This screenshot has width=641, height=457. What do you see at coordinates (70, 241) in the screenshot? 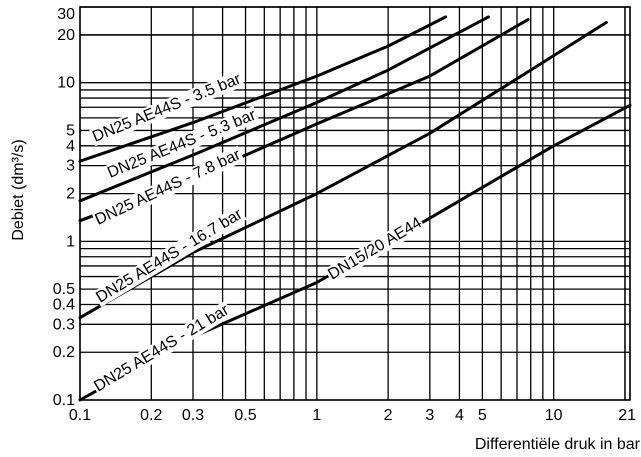
I see `y-tick-label: 1` at bounding box center [70, 241].